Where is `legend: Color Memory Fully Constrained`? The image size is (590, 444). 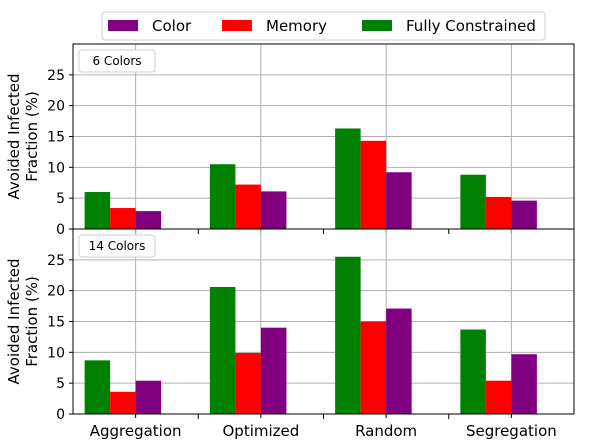 legend: Color Memory Fully Constrained is located at coordinates (323, 26).